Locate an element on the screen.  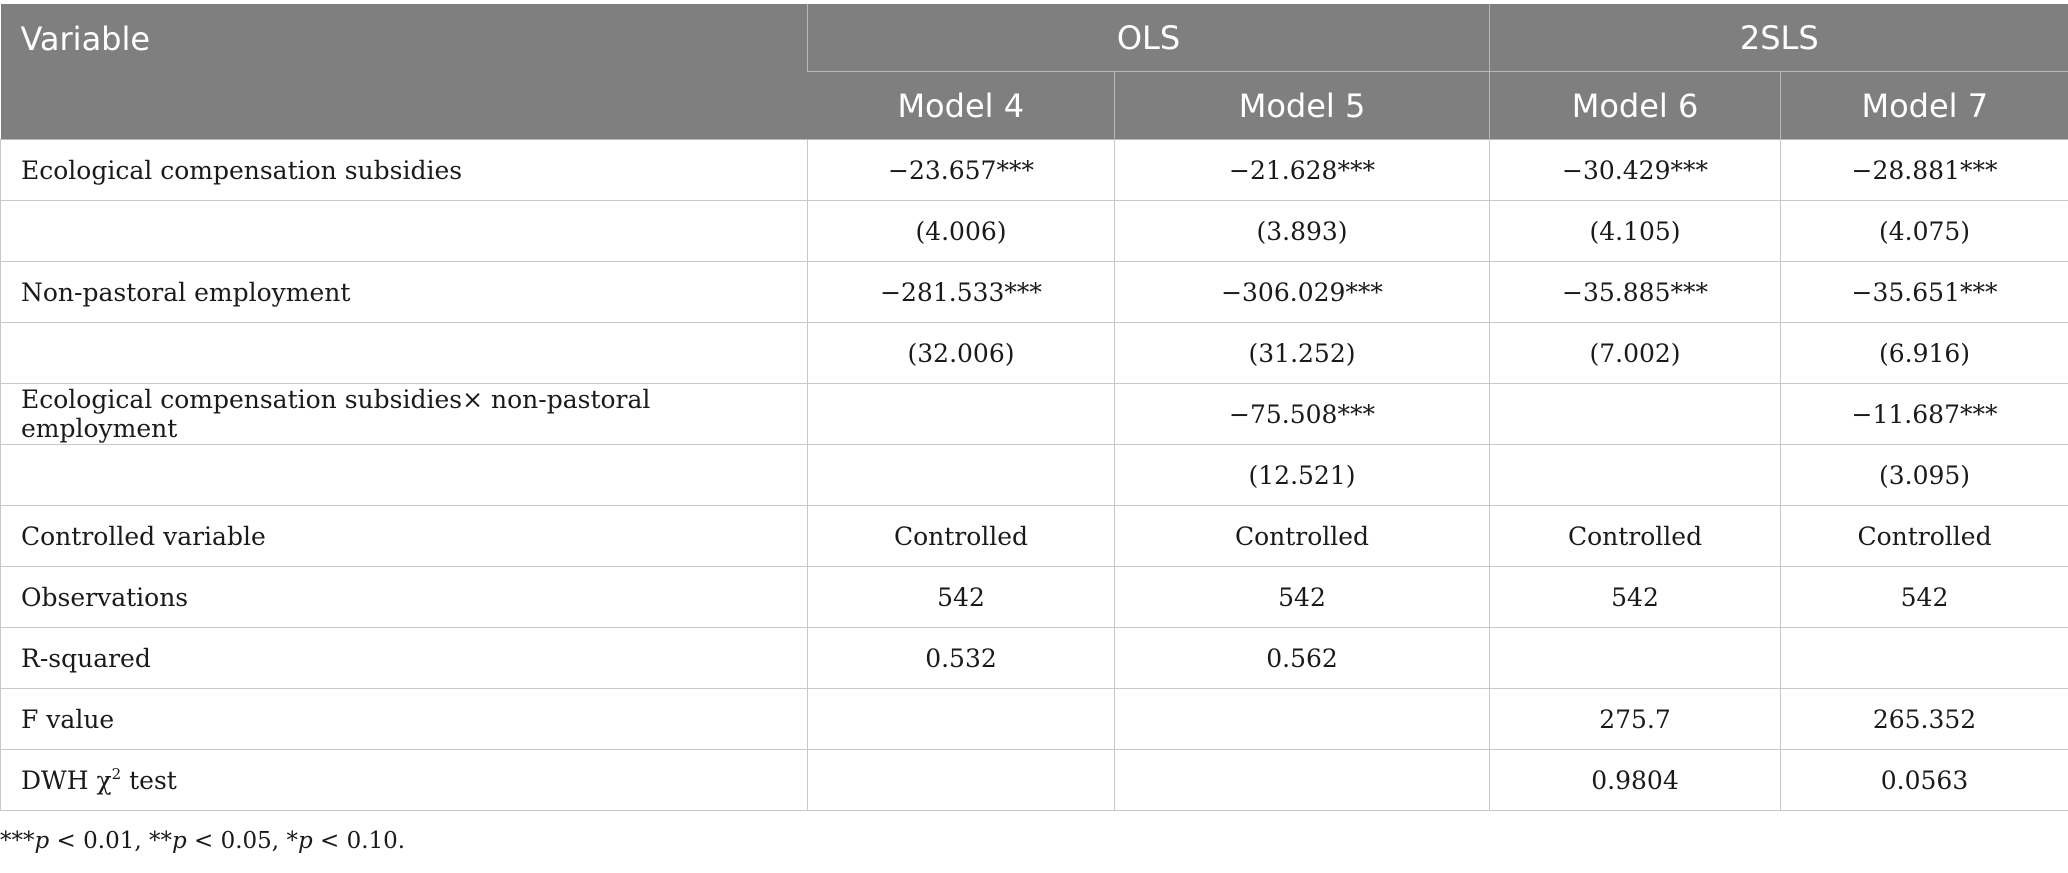
model-4-header: Model 4 is located at coordinates (961, 105).